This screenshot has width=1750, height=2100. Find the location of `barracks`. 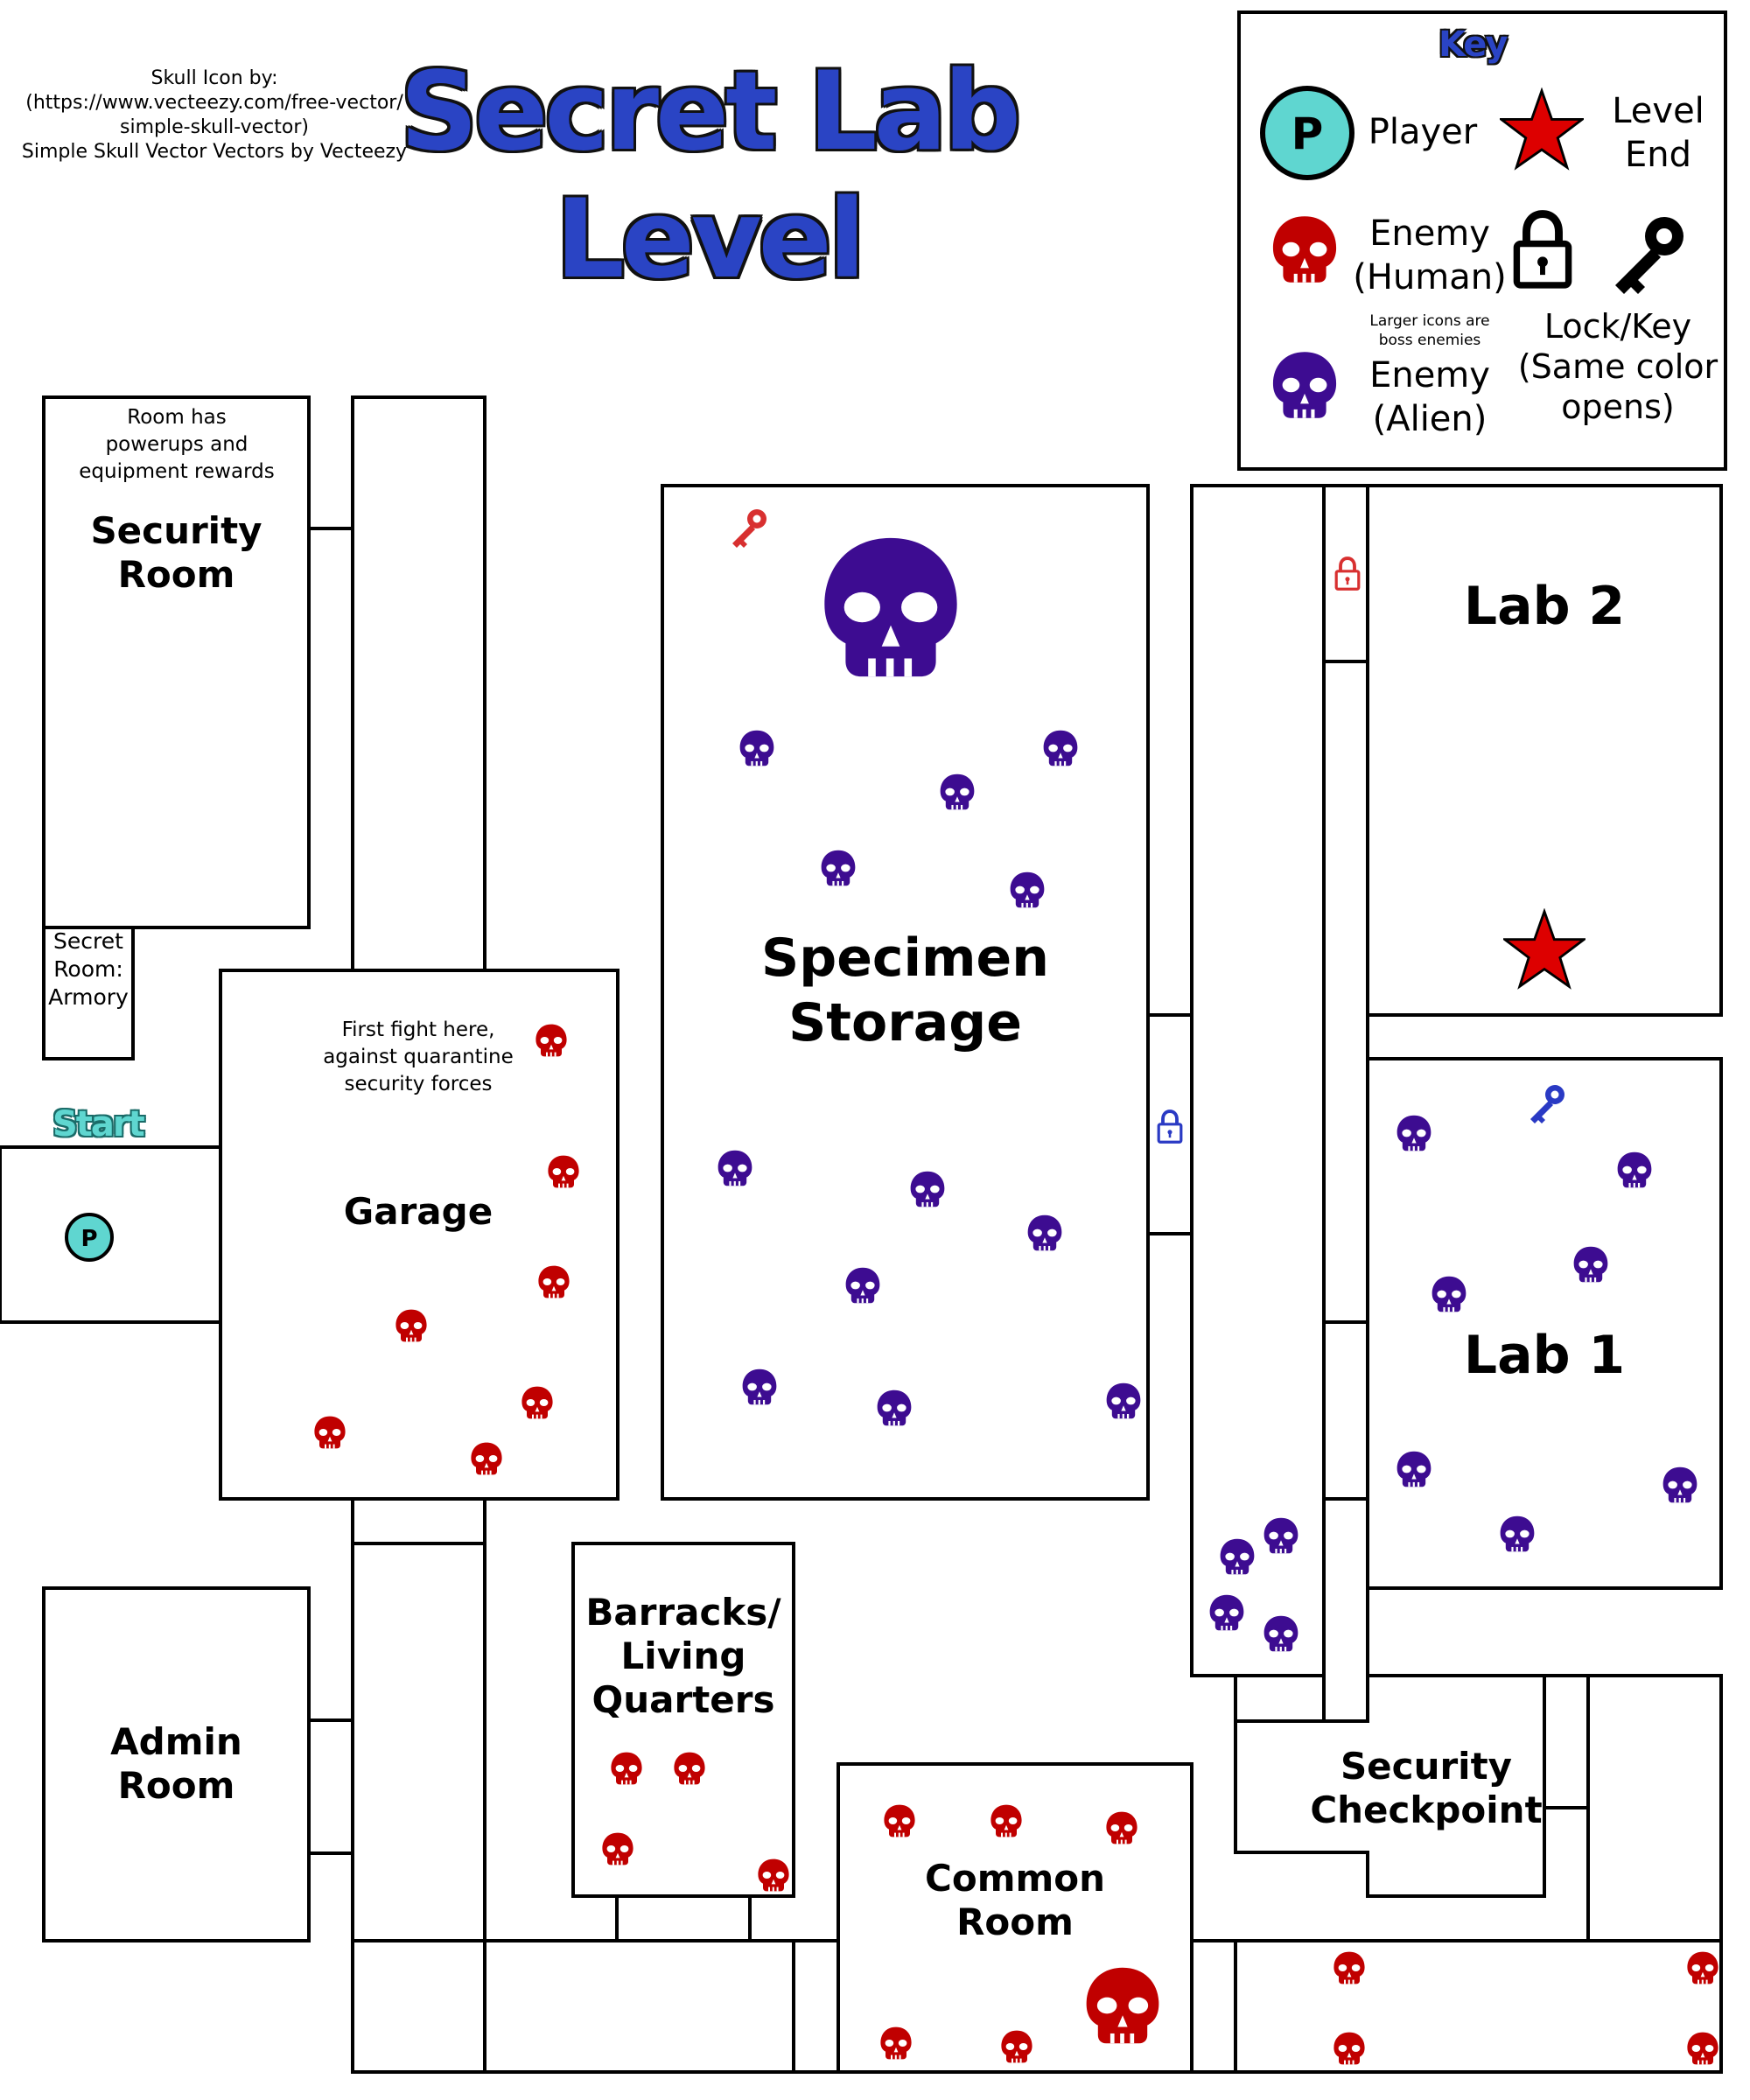

barracks is located at coordinates (683, 1720).